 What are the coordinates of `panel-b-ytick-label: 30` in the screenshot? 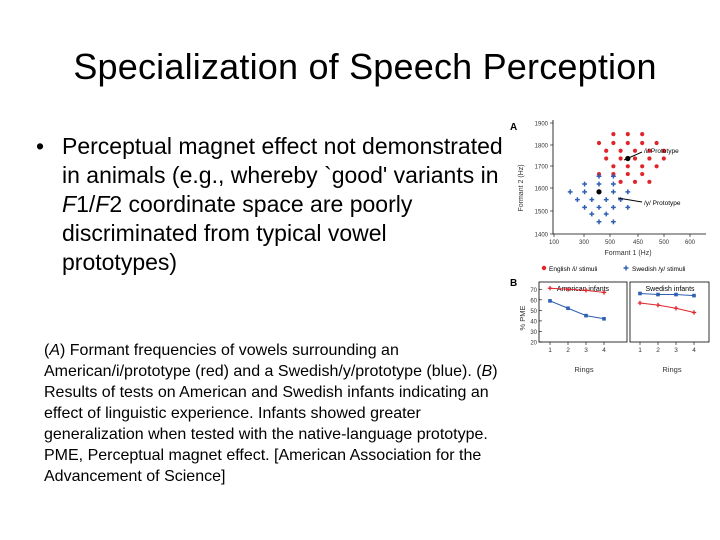 It's located at (533, 333).